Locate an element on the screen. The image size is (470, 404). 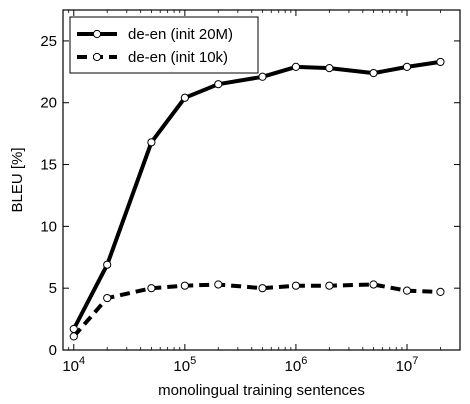
y-tick-label: 5 is located at coordinates (53, 288).